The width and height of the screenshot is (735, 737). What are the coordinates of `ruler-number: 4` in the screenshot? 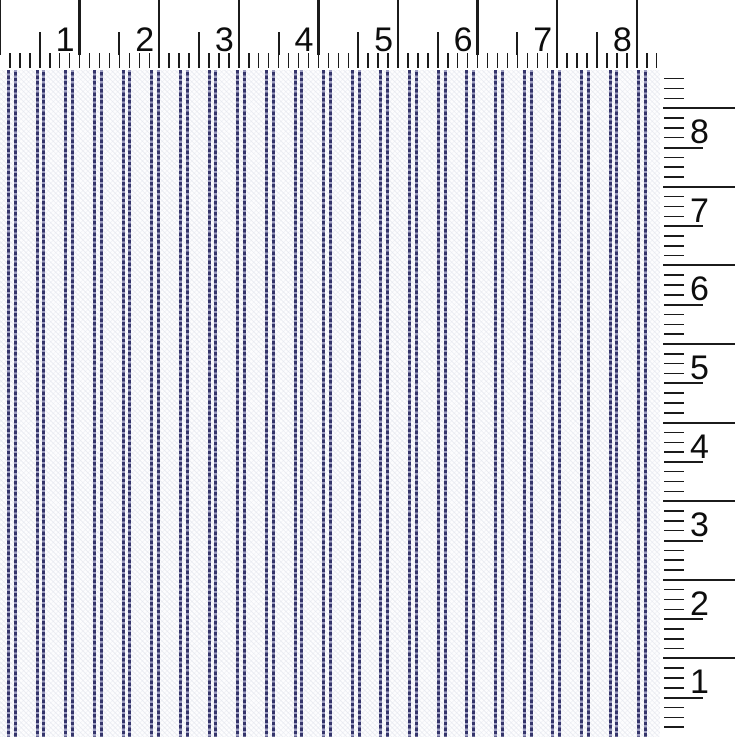 It's located at (699, 446).